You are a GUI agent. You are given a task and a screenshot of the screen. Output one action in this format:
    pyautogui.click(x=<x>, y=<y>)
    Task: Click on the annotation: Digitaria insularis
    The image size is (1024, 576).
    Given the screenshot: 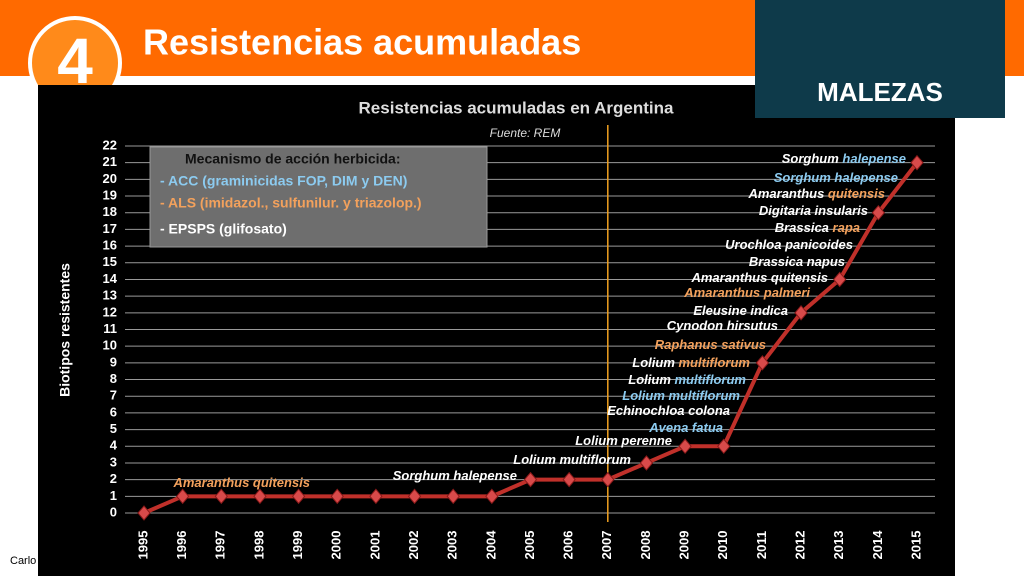 What is the action you would take?
    pyautogui.click(x=813, y=210)
    